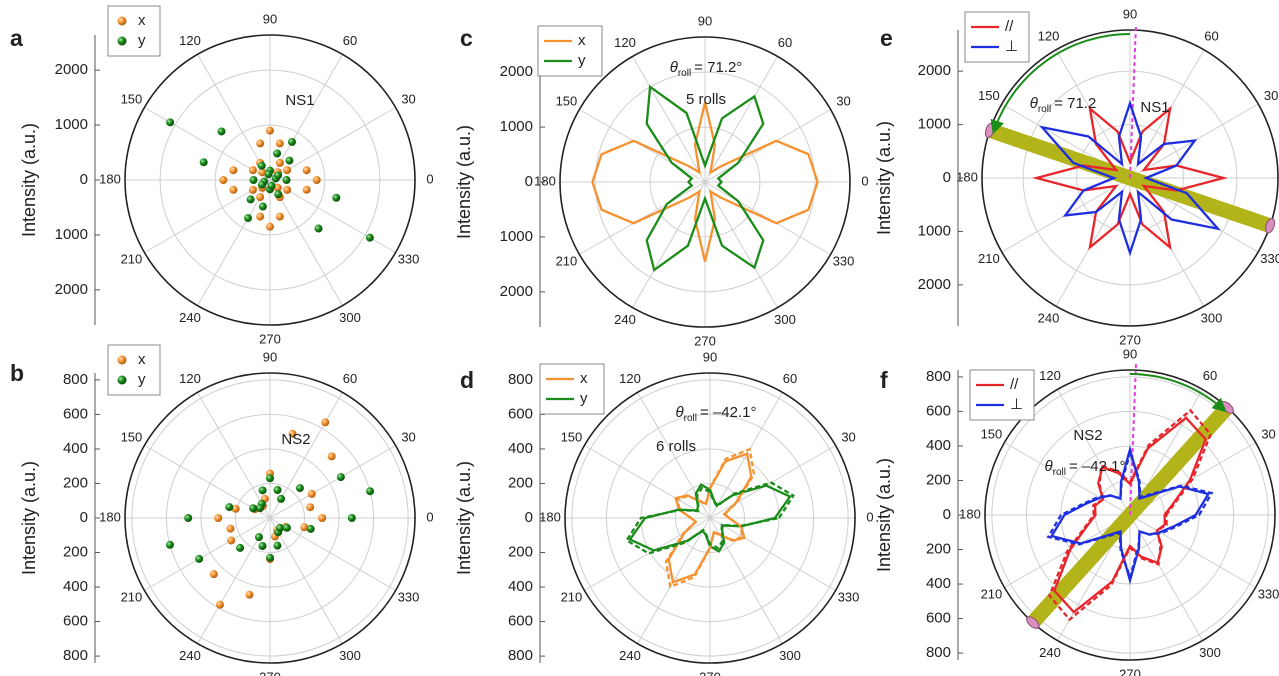 This screenshot has height=676, width=1279. Describe the element at coordinates (1033, 622) in the screenshot. I see `rod-end` at that location.